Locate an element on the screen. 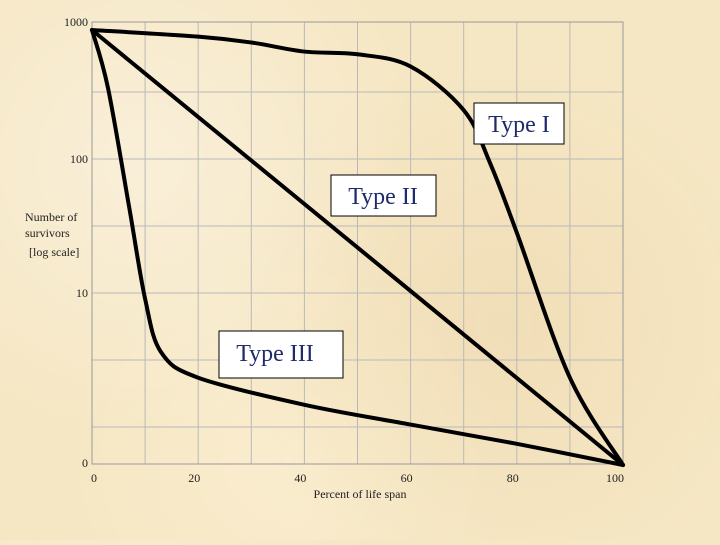 This screenshot has height=545, width=720. type-ii-label-text: Type II is located at coordinates (383, 197).